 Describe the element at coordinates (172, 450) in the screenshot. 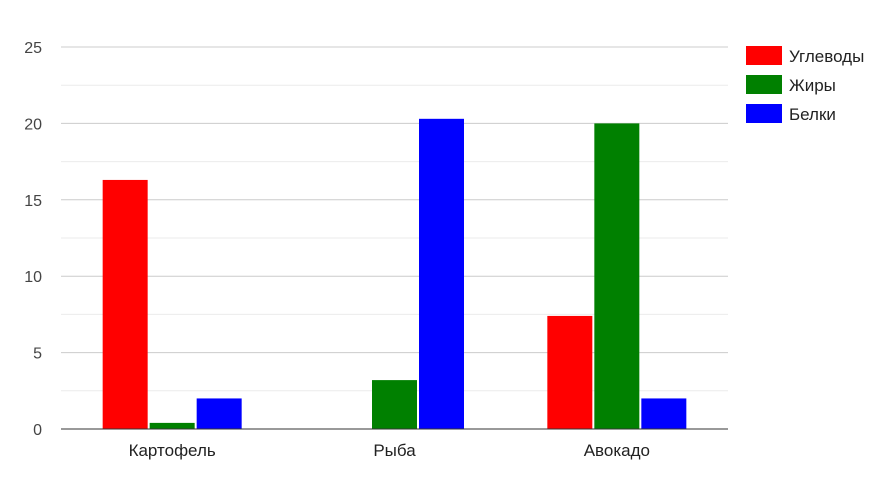

I see `x-category-label: Картофель` at that location.